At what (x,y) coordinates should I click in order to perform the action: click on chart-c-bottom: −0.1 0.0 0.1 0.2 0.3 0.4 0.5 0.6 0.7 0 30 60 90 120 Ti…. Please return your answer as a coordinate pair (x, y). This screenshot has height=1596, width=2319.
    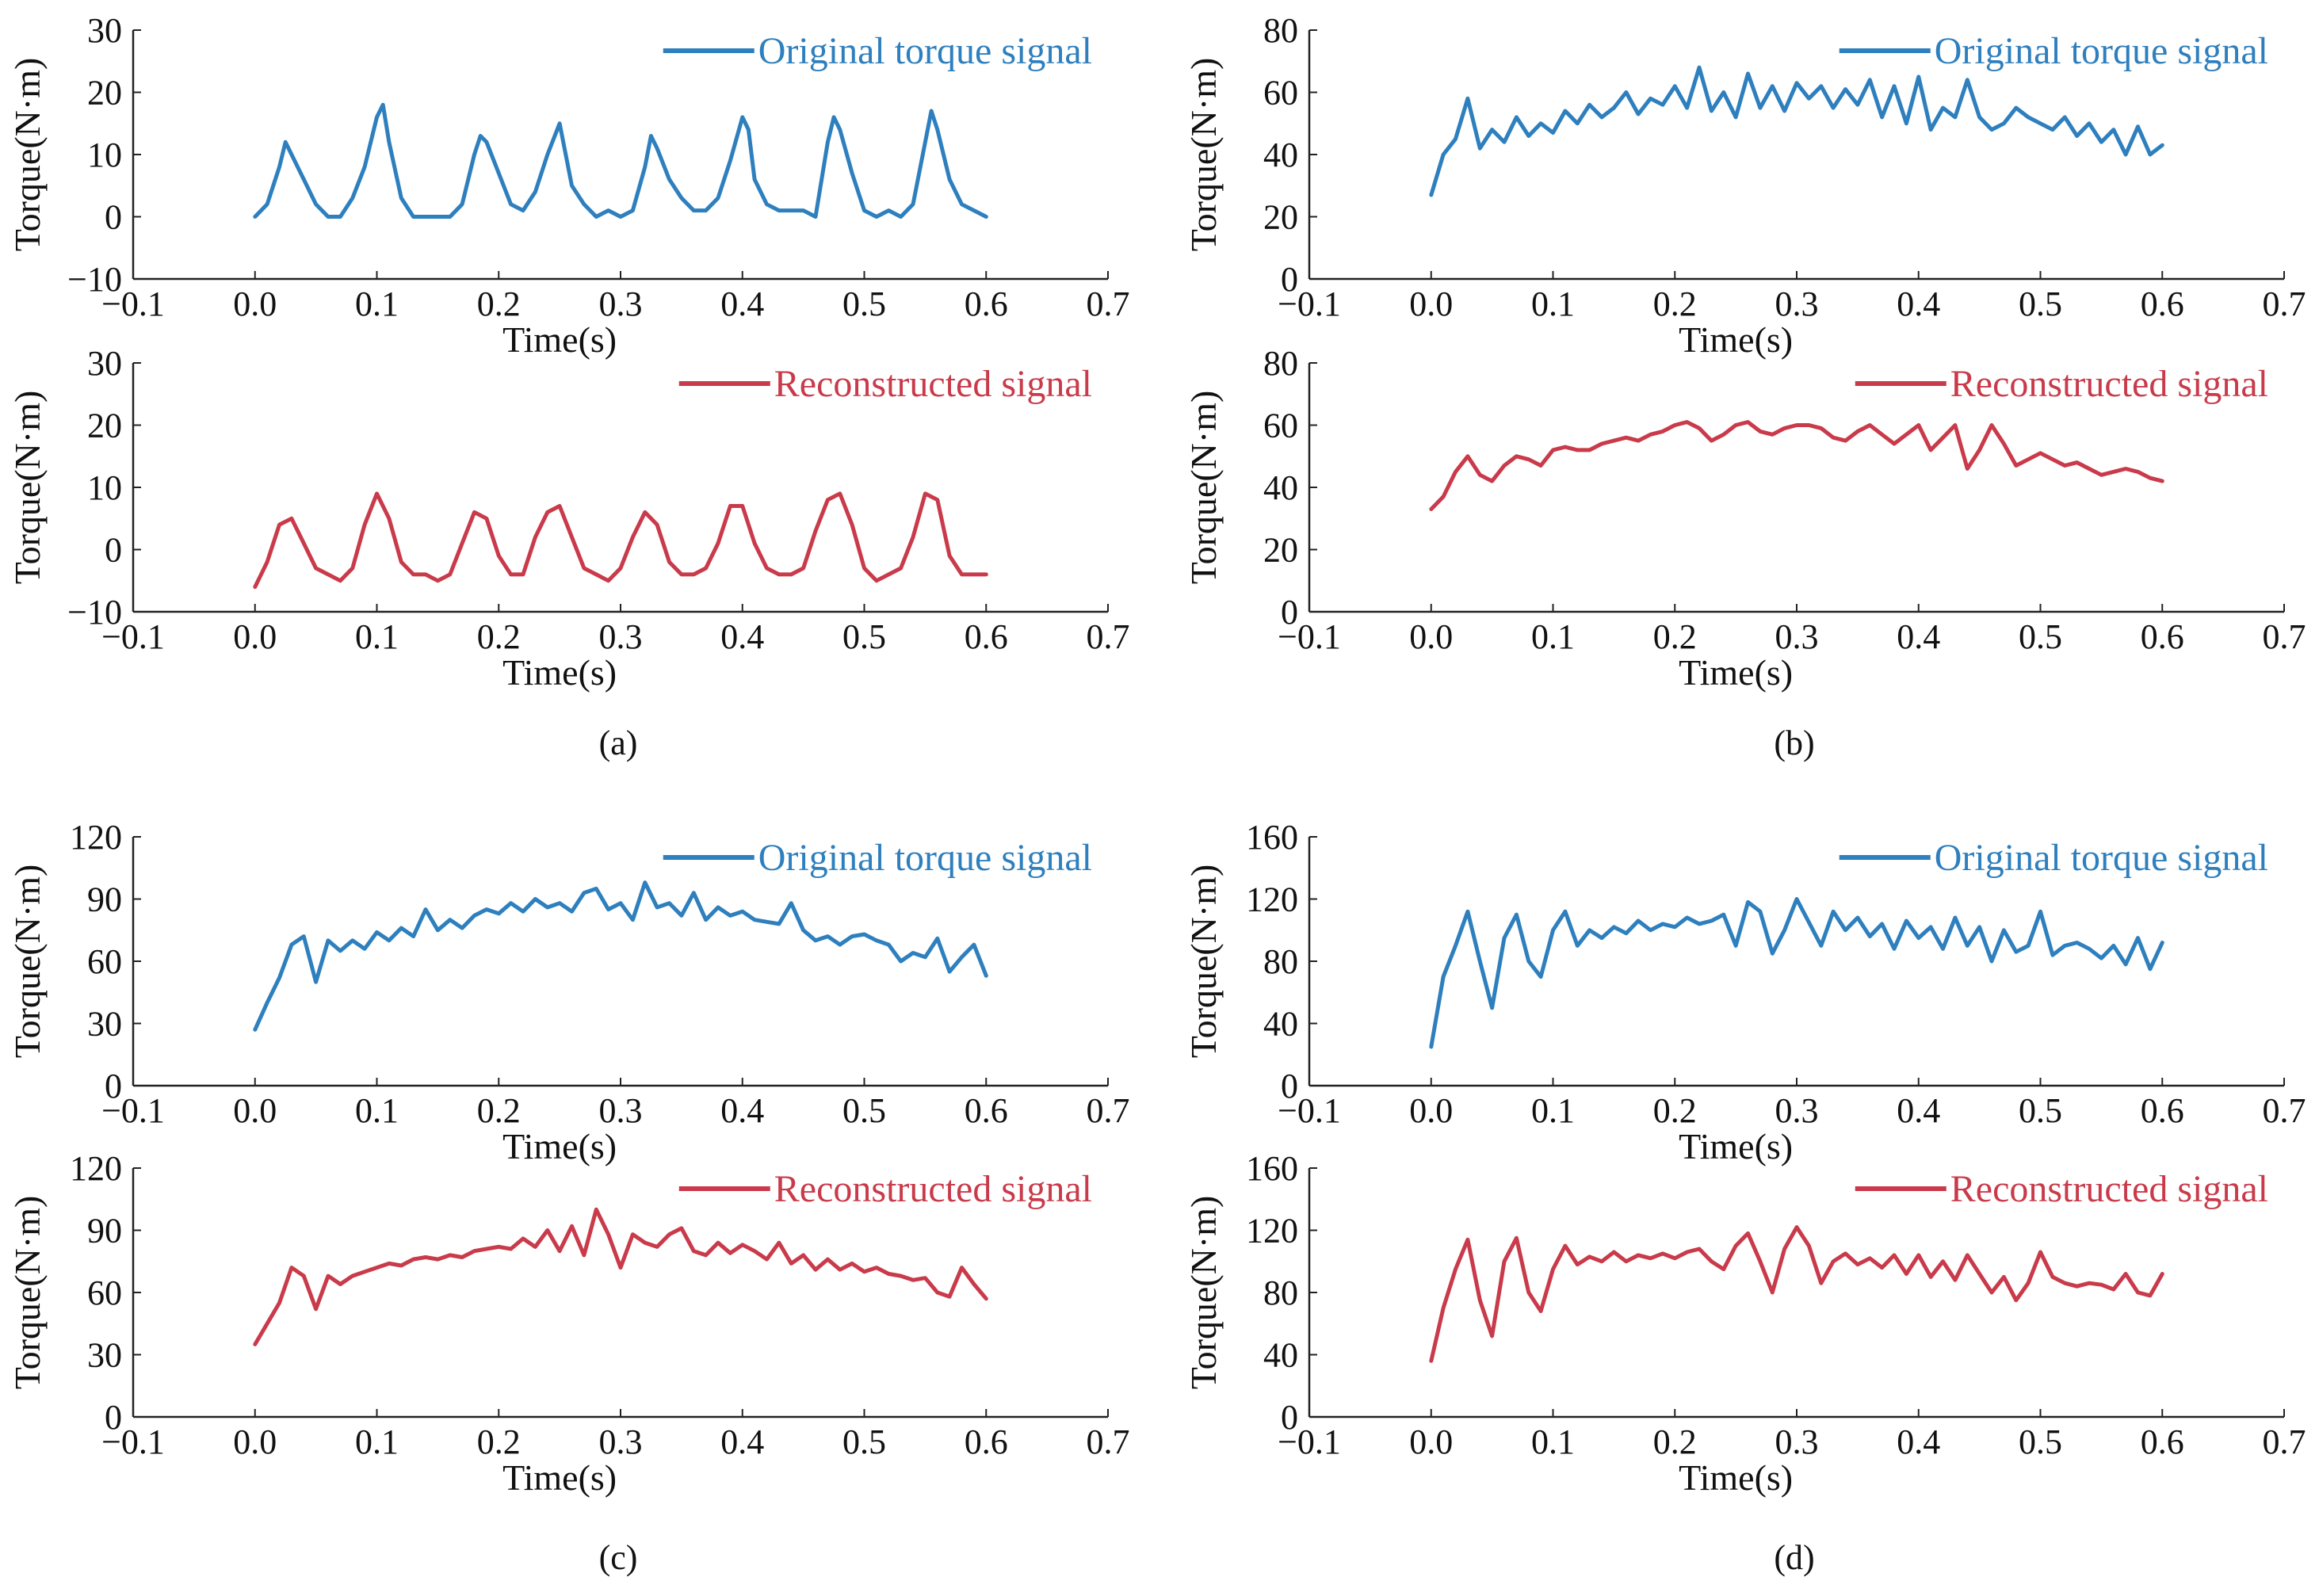
    Looking at the image, I should click on (568, 1323).